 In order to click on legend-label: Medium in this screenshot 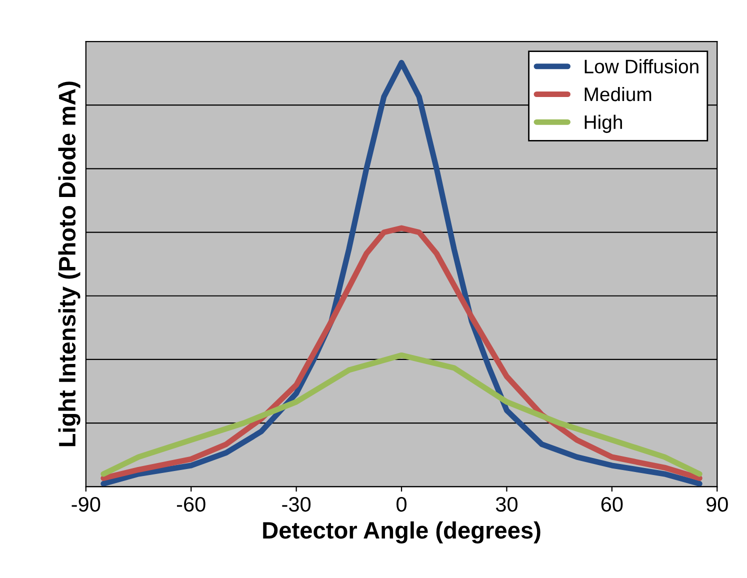, I will do `click(618, 94)`.